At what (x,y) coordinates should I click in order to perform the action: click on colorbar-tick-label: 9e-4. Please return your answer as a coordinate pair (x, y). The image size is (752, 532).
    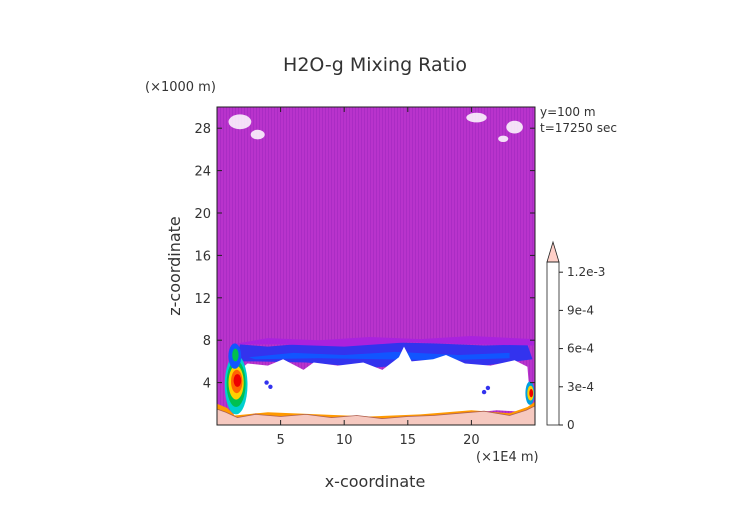
    Looking at the image, I should click on (580, 310).